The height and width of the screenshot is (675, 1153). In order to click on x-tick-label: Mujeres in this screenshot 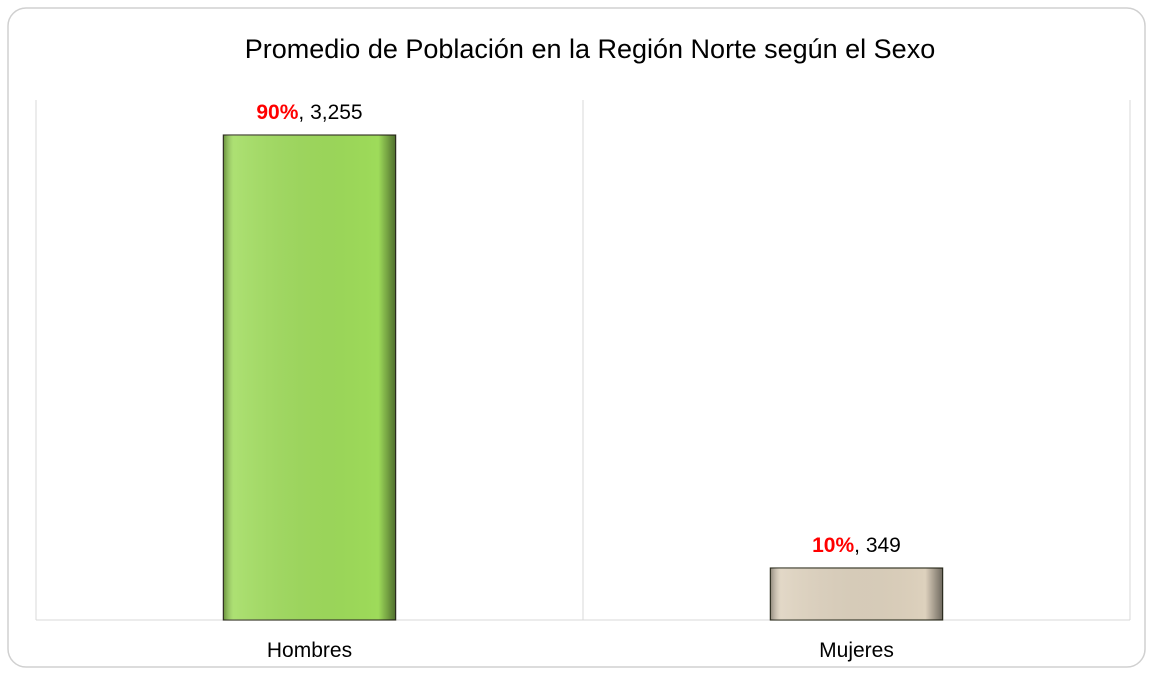, I will do `click(856, 650)`.